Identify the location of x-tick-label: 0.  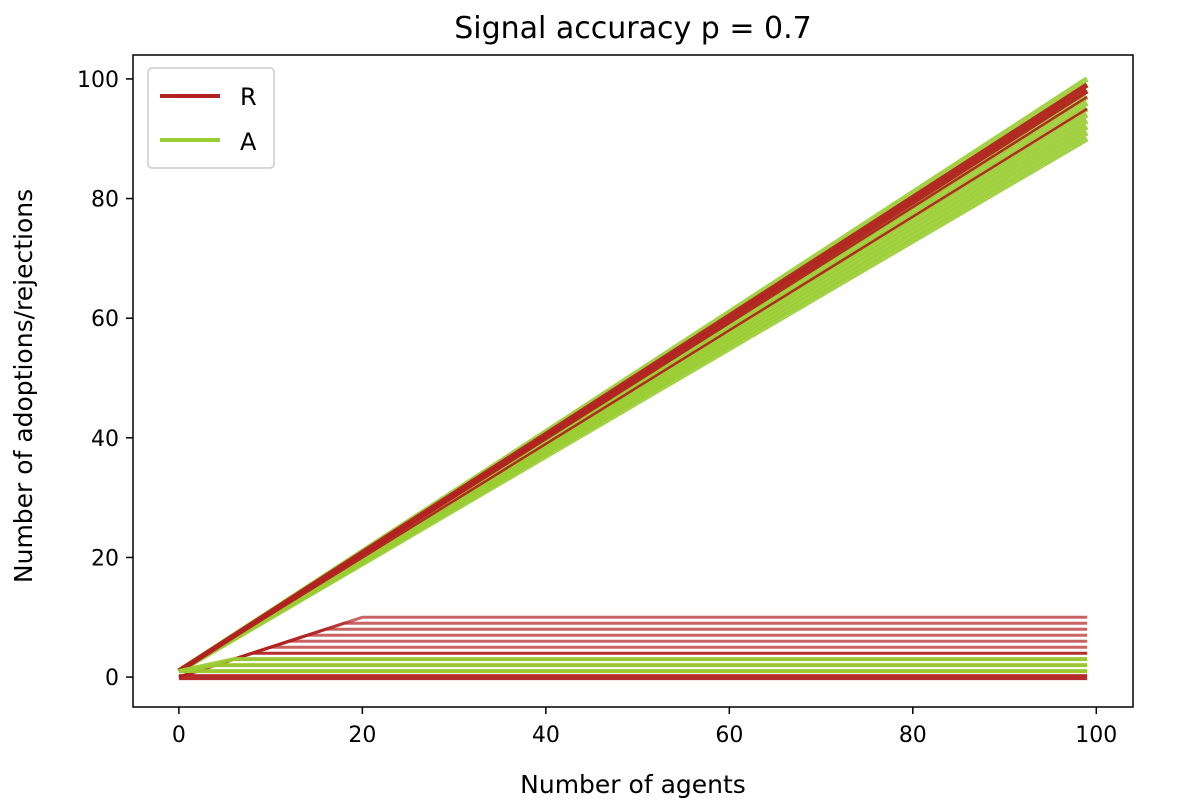
(179, 735).